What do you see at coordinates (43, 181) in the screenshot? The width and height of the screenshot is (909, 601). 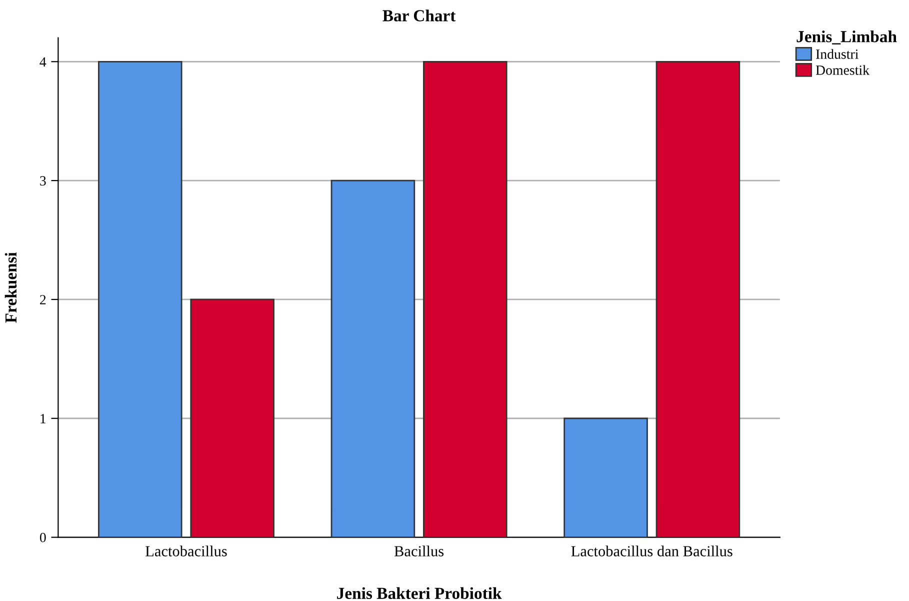 I see `y-tick-label: 3` at bounding box center [43, 181].